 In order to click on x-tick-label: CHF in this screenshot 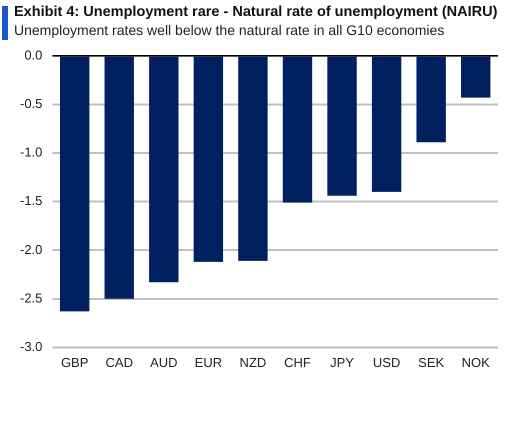, I will do `click(297, 362)`.